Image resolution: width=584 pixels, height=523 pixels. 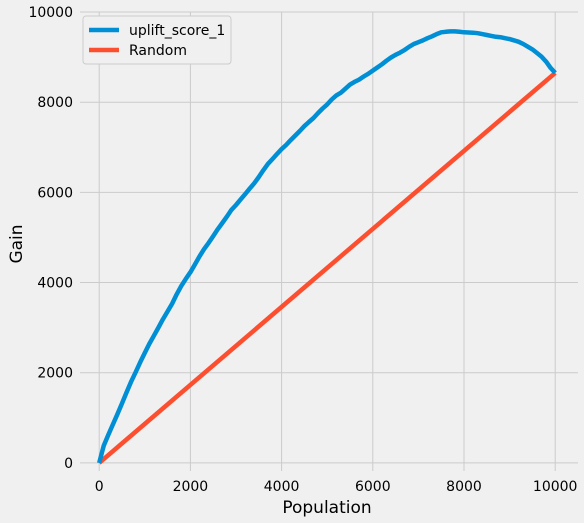 I want to click on x-axis-label: Population, so click(x=326, y=508).